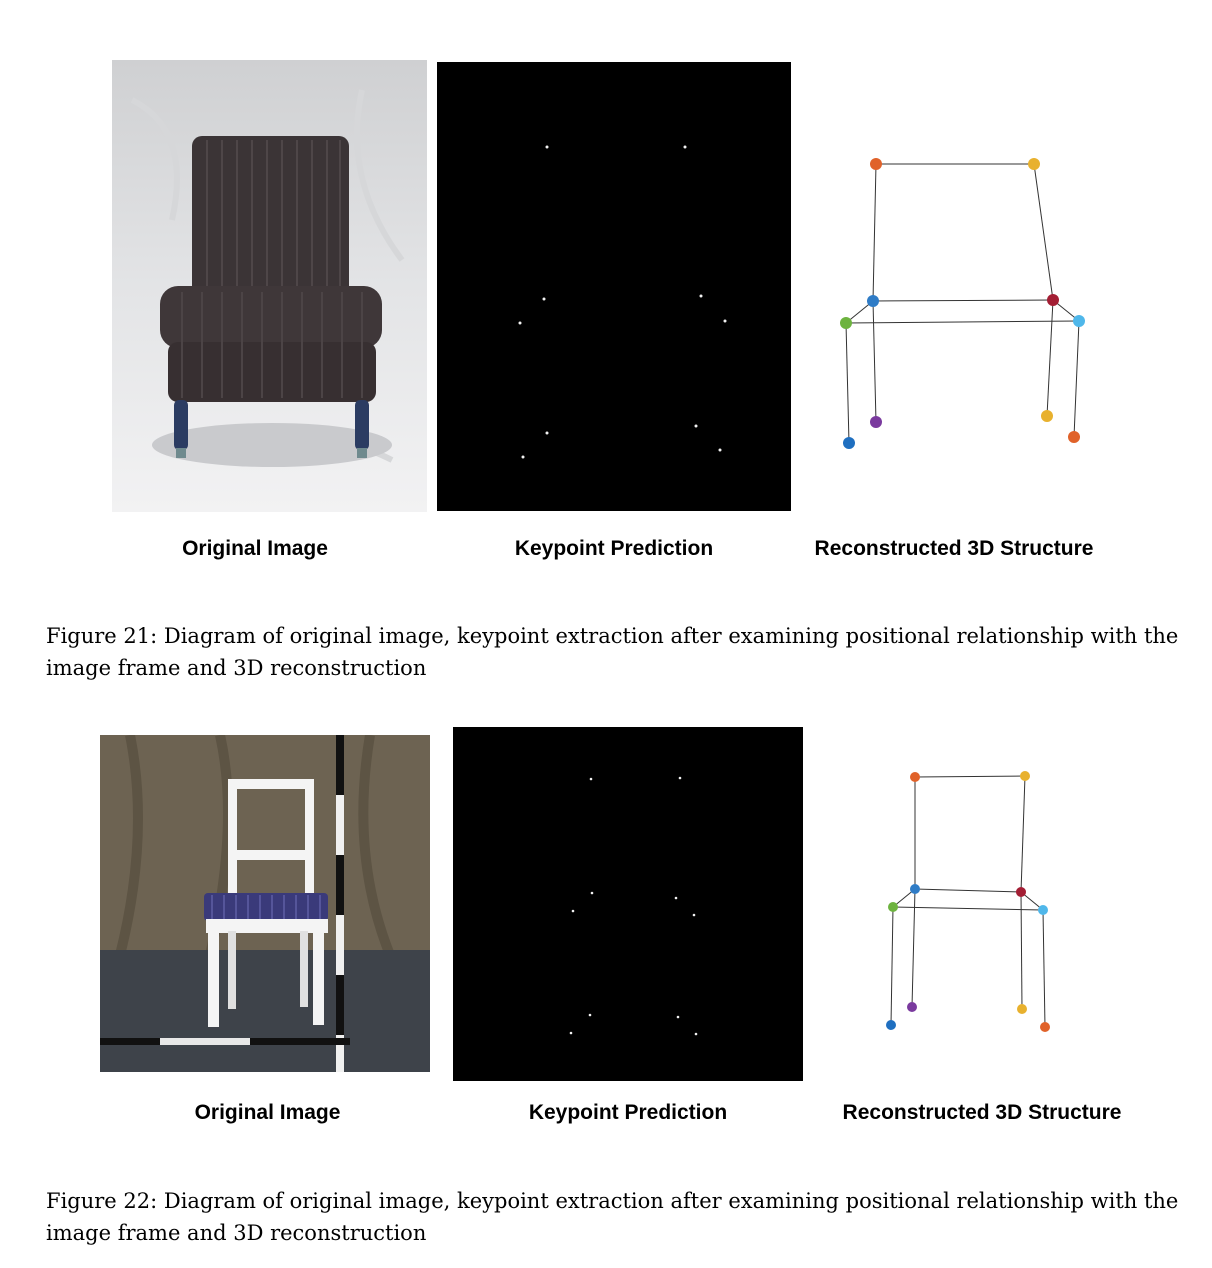 The image size is (1212, 1268). Describe the element at coordinates (960, 300) in the screenshot. I see `fig21-reconstructed-structure` at that location.